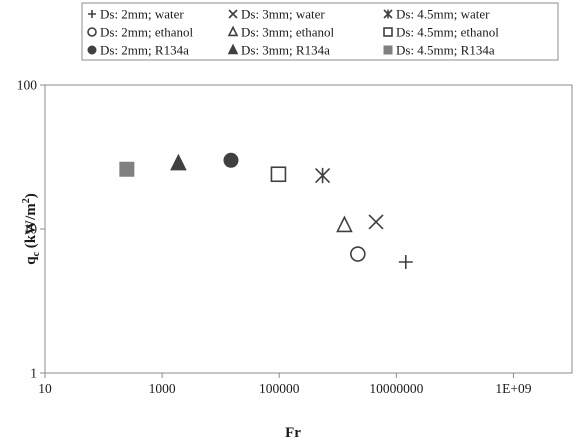 The height and width of the screenshot is (442, 580). What do you see at coordinates (447, 32) in the screenshot?
I see `legend-label: Ds: 4.5mm; ethanol` at bounding box center [447, 32].